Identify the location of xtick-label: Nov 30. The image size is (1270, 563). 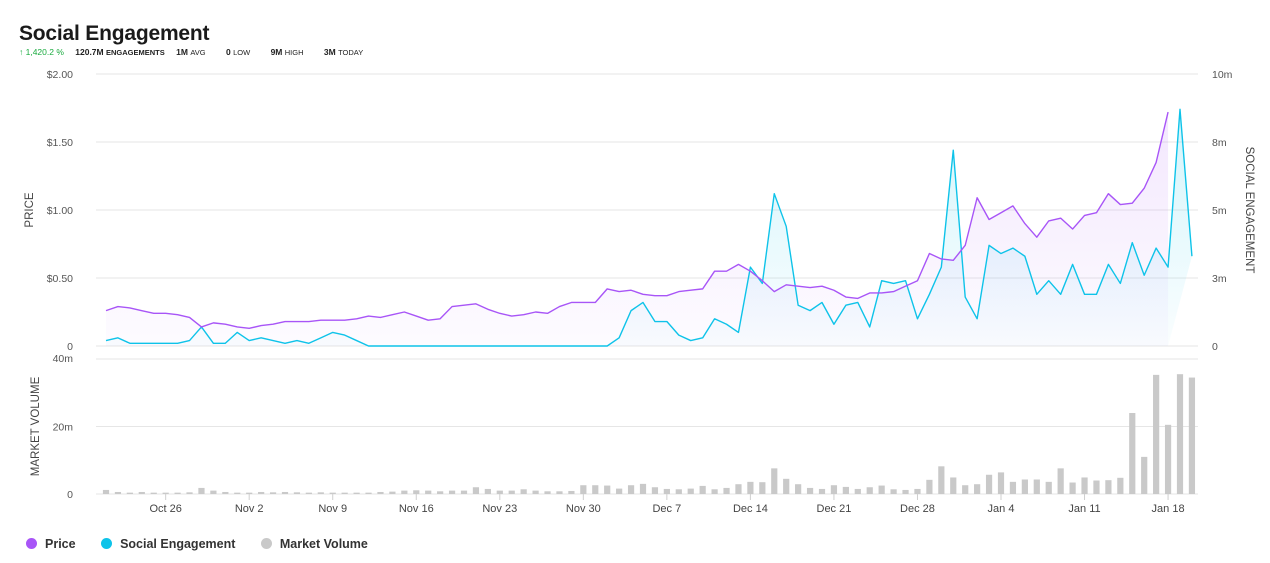
(583, 509).